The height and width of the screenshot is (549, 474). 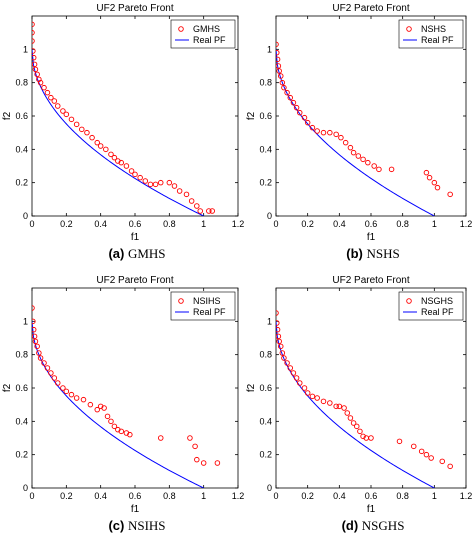 I want to click on legend-box, so click(x=431, y=306).